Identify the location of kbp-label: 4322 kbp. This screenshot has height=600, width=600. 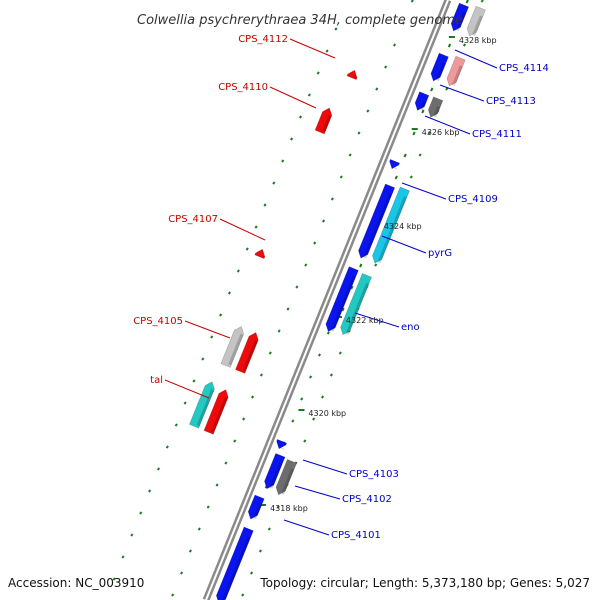
(365, 320).